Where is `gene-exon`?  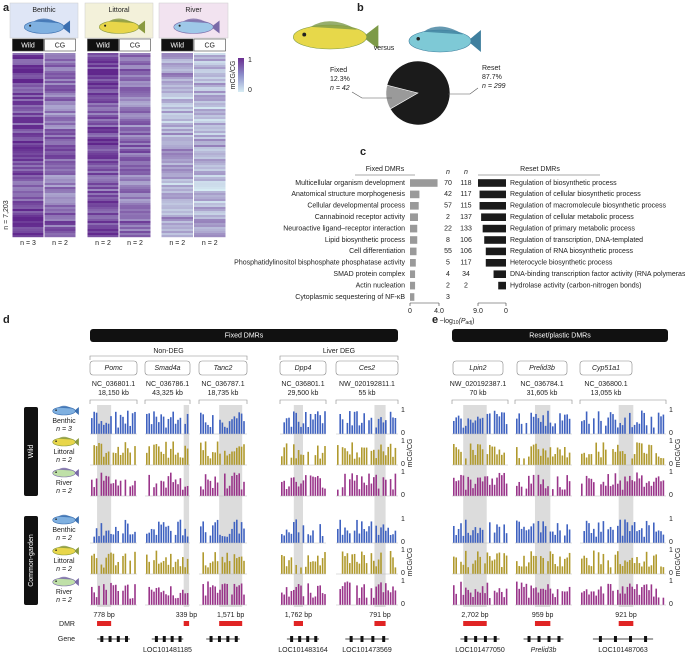
gene-exon is located at coordinates (236, 639).